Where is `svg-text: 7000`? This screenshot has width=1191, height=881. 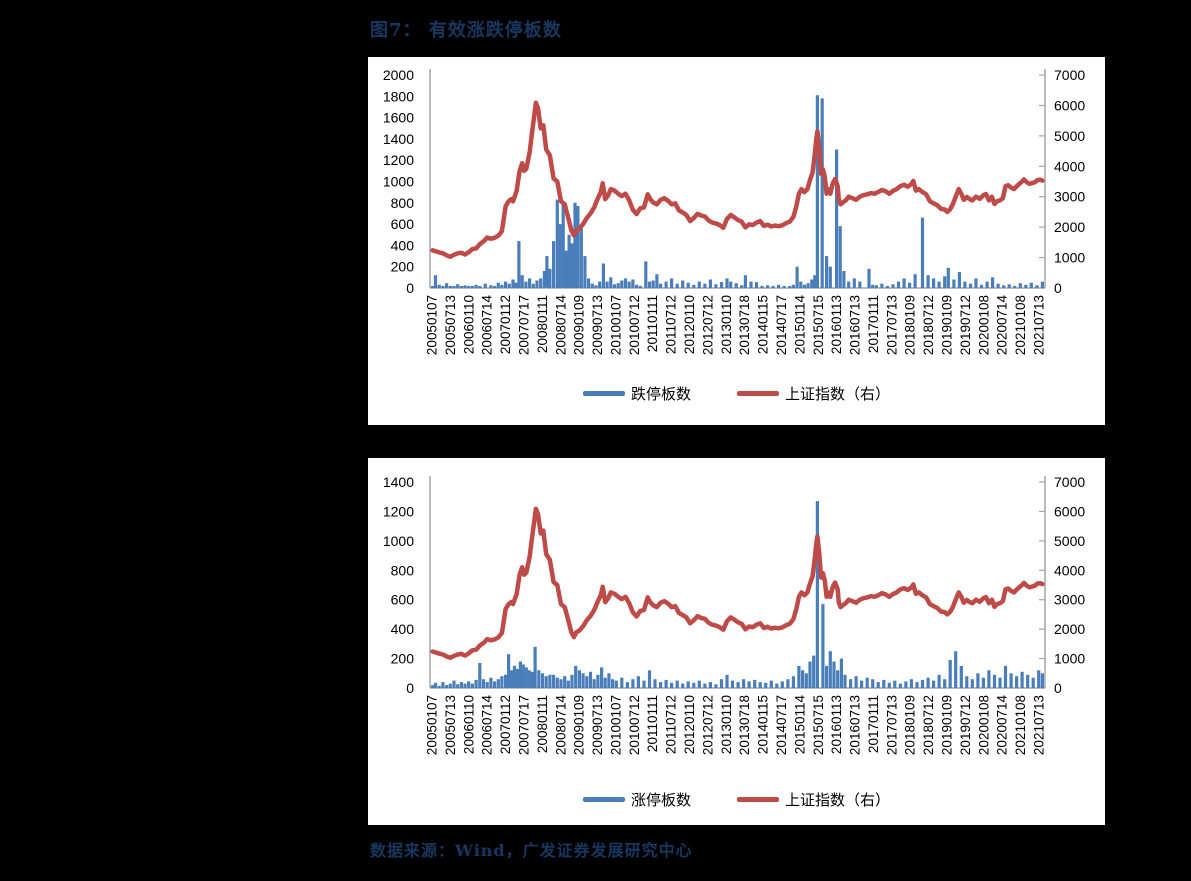
svg-text: 7000 is located at coordinates (1069, 75).